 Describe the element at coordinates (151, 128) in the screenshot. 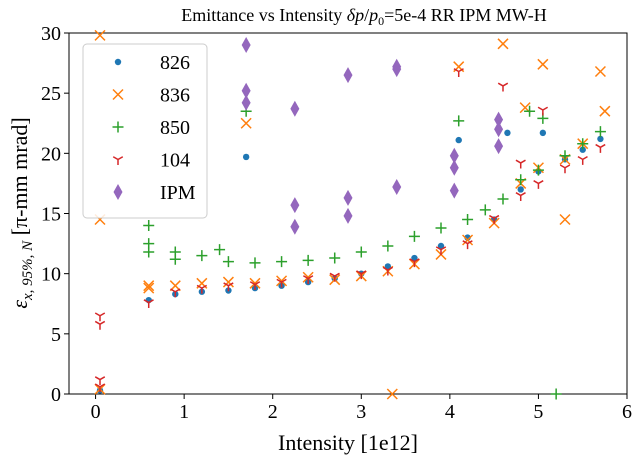

I see `legend-item: 850` at that location.